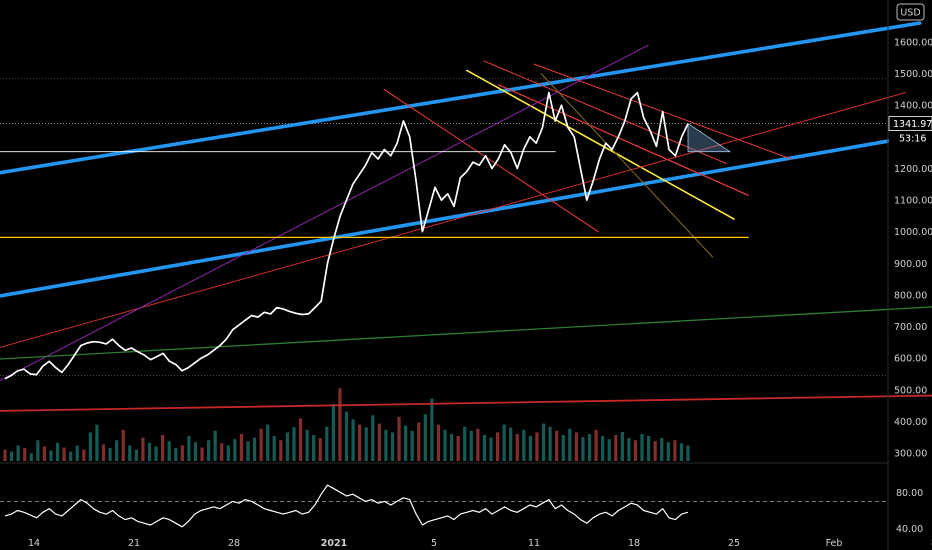 Image resolution: width=932 pixels, height=550 pixels. Describe the element at coordinates (134, 543) in the screenshot. I see `time-tick-label: 21` at that location.